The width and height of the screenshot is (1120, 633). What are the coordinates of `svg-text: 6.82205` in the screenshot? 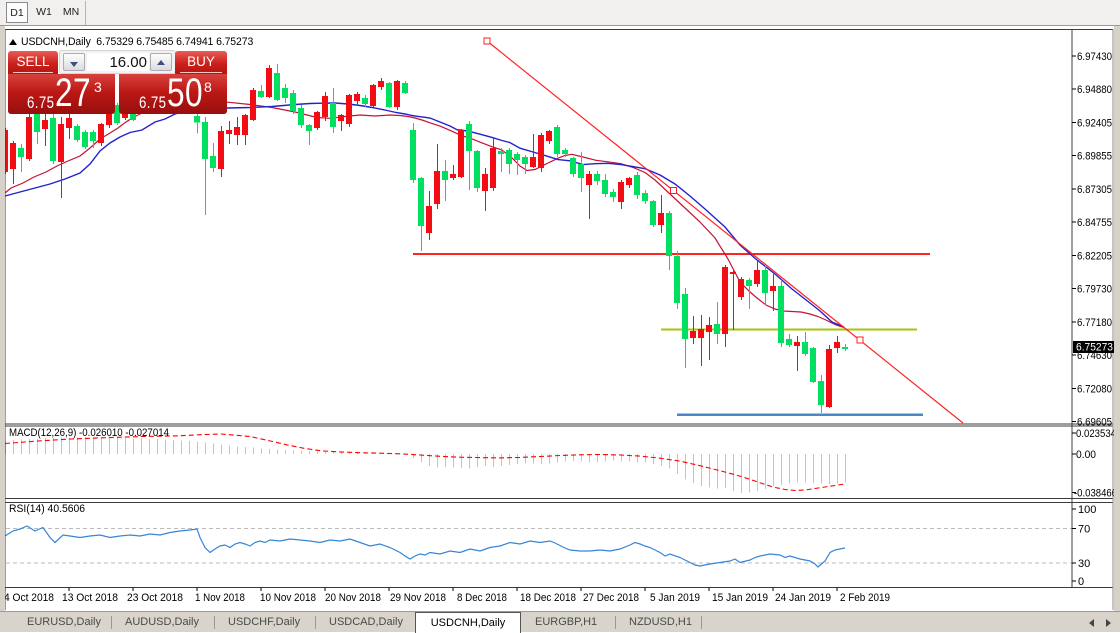 It's located at (1094, 256).